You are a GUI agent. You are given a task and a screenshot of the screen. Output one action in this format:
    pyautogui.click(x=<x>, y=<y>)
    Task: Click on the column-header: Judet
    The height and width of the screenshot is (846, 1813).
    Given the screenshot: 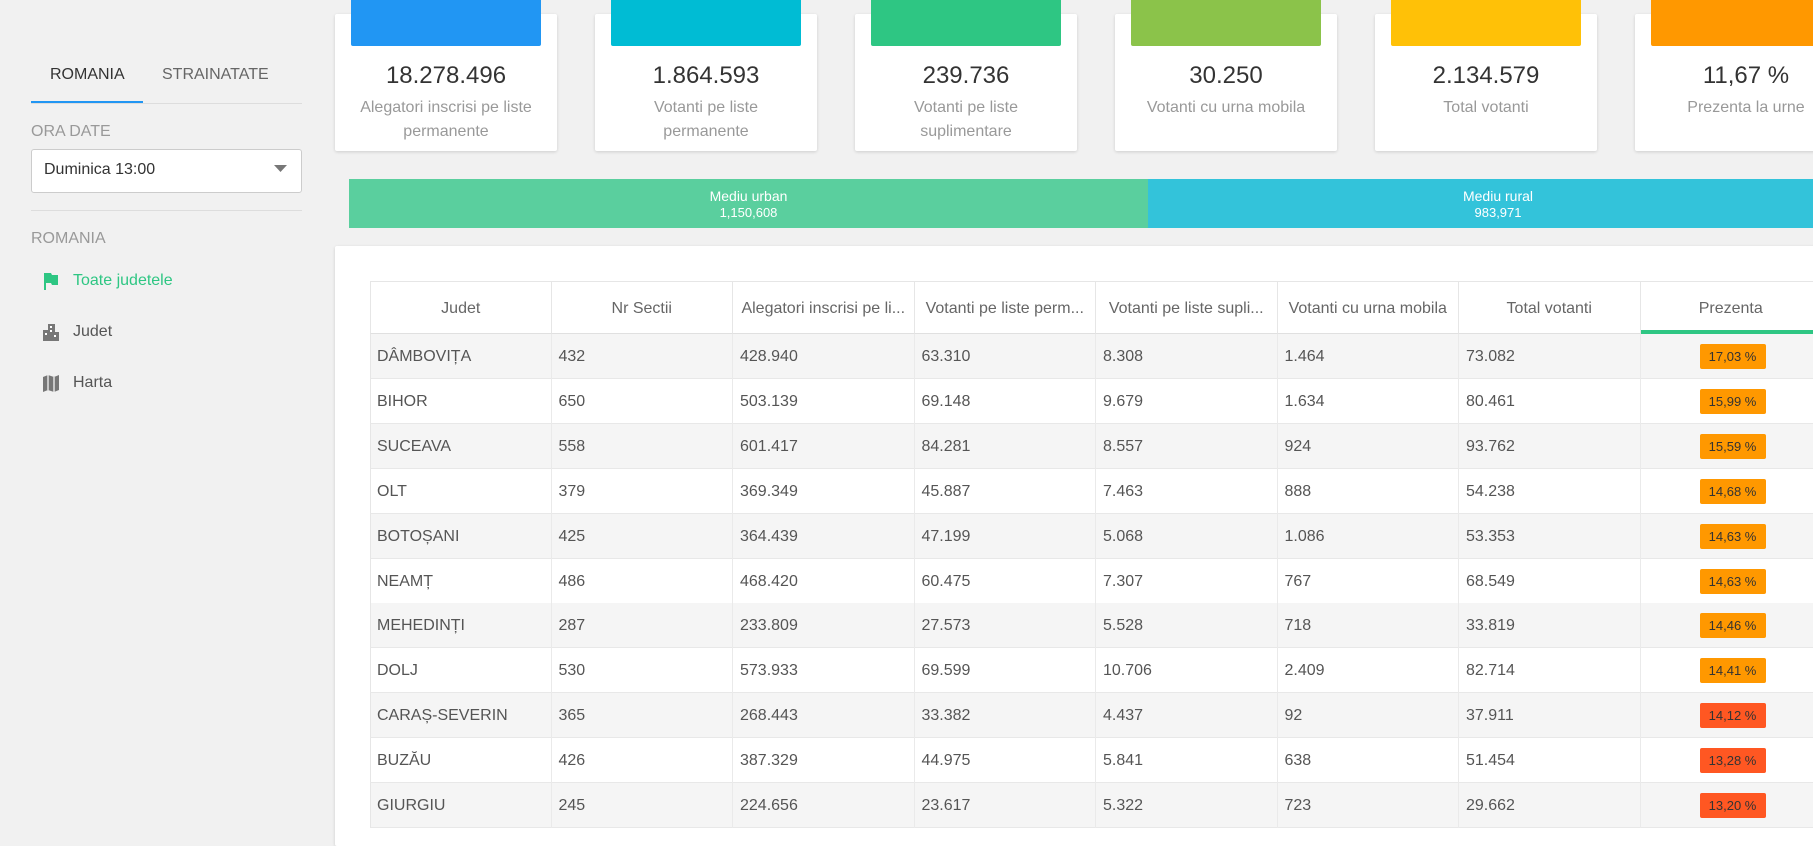 What is the action you would take?
    pyautogui.click(x=461, y=307)
    